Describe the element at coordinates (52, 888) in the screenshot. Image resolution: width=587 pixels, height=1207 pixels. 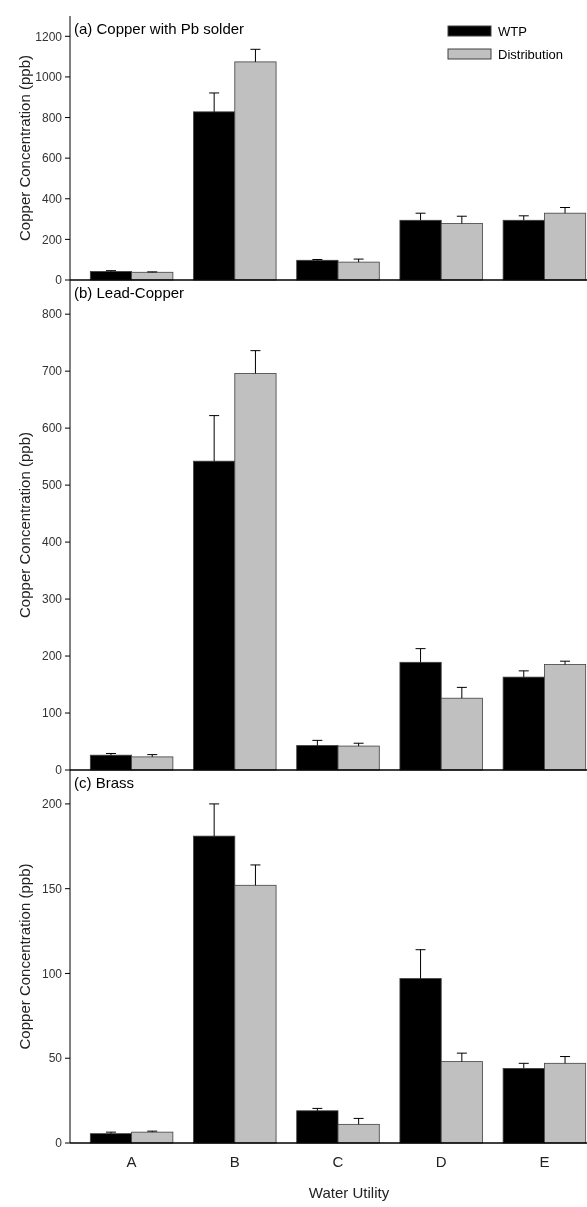
I see `y-tick-label: 150` at that location.